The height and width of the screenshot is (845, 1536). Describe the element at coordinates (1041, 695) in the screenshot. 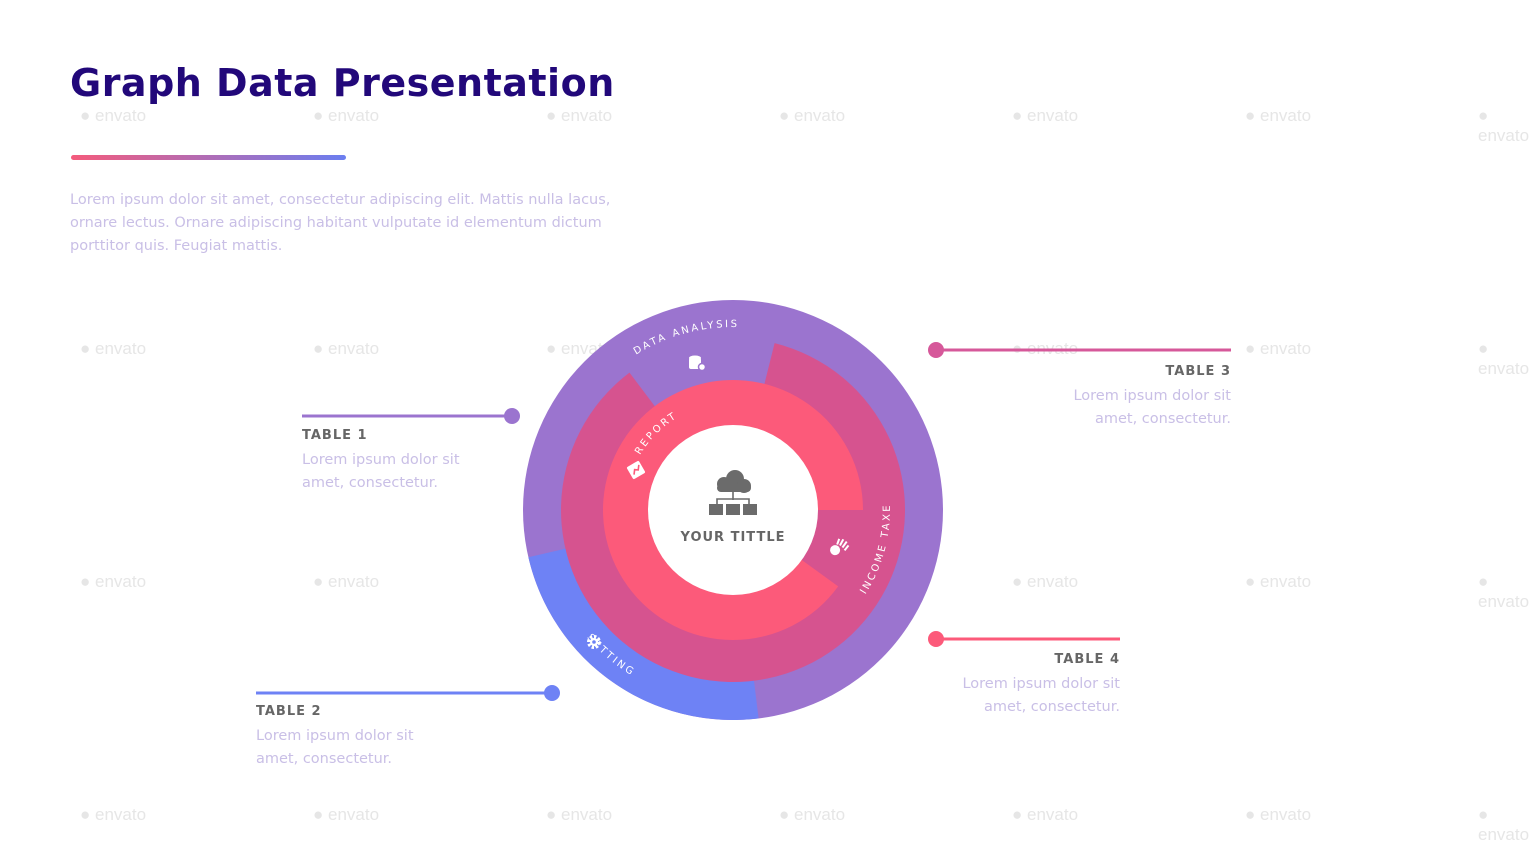

I see `table-4-text: Lorem ipsum dolor sit amet, consectetur.` at that location.